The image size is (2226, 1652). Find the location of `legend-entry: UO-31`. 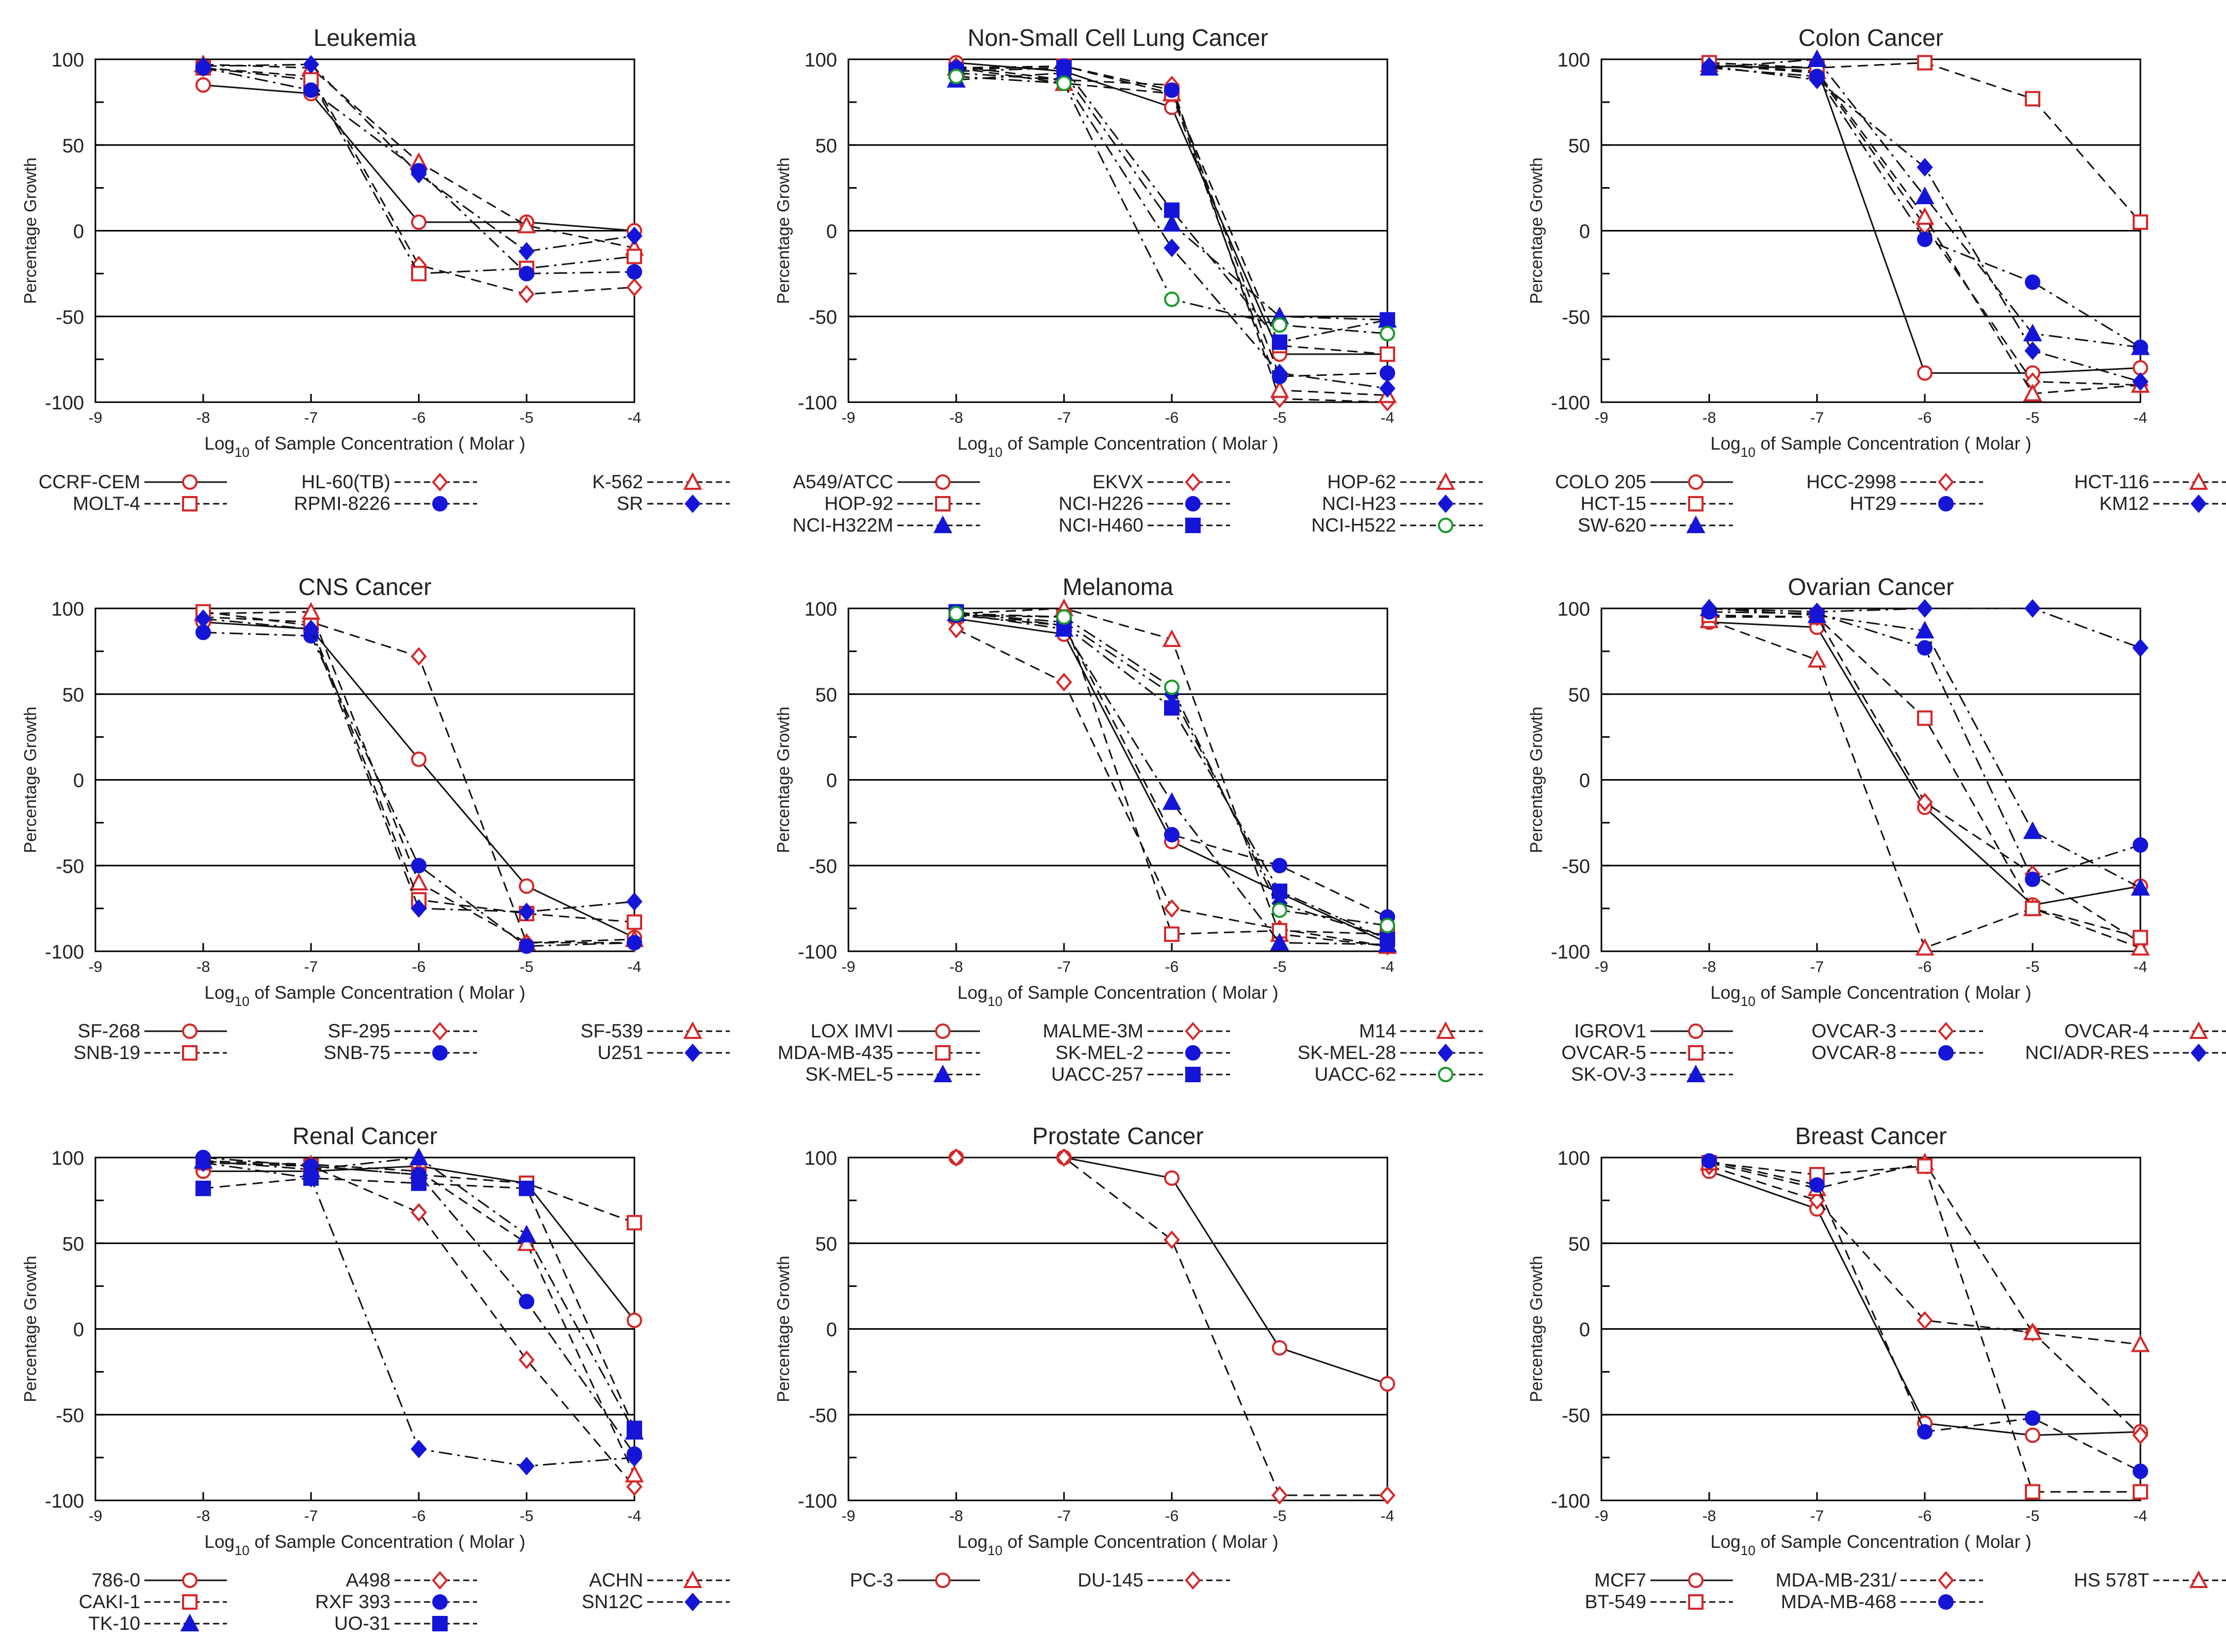

legend-entry: UO-31 is located at coordinates (406, 1624).